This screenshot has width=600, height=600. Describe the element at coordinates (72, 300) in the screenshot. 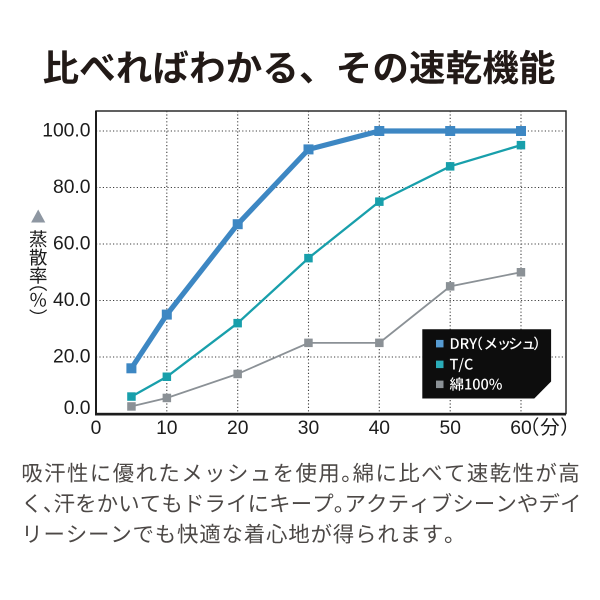

I see `svg-text: 40.0` at that location.